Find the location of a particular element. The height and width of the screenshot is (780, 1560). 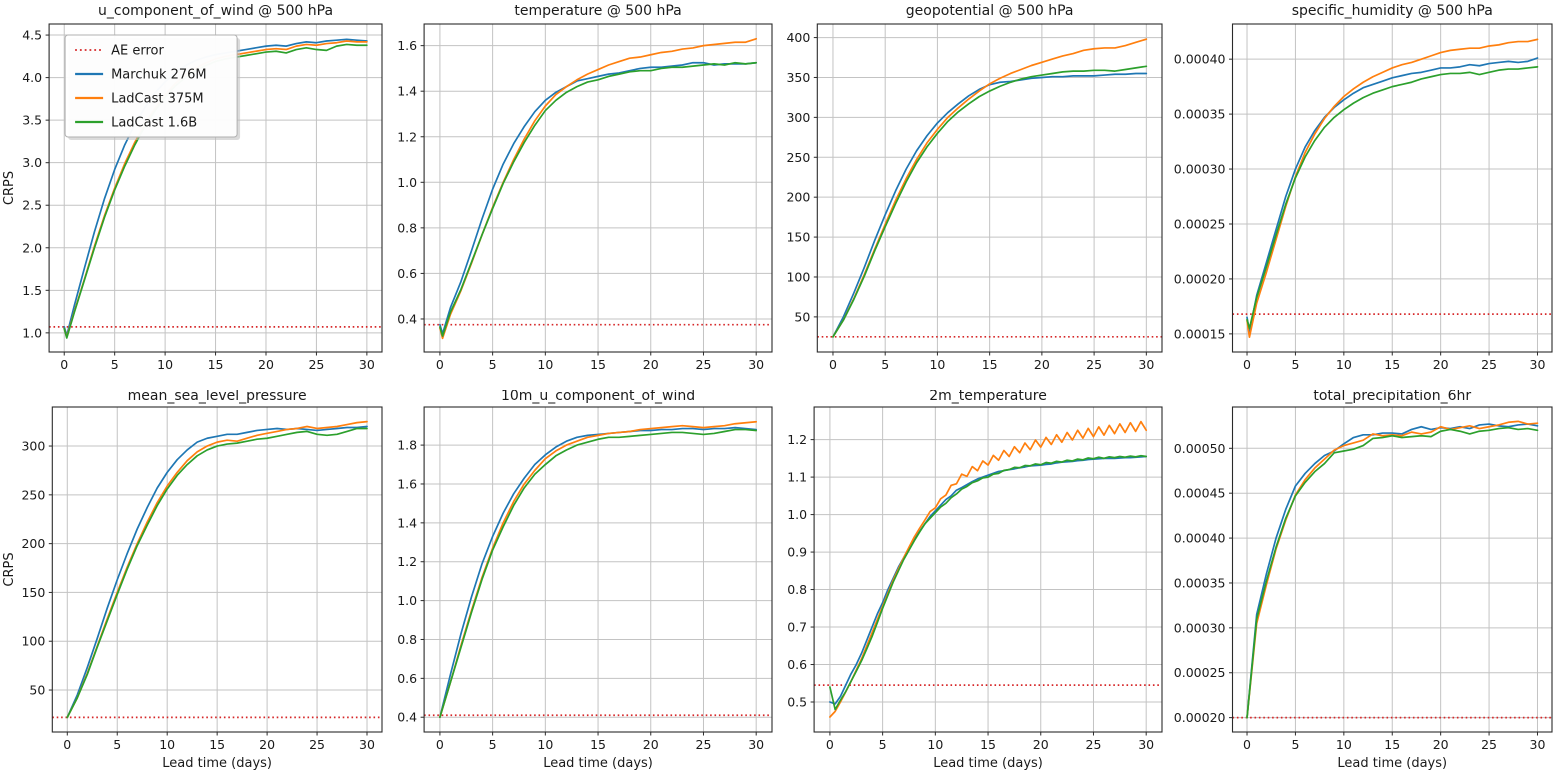

y-tick-label: 0.00045 is located at coordinates (1200, 493).